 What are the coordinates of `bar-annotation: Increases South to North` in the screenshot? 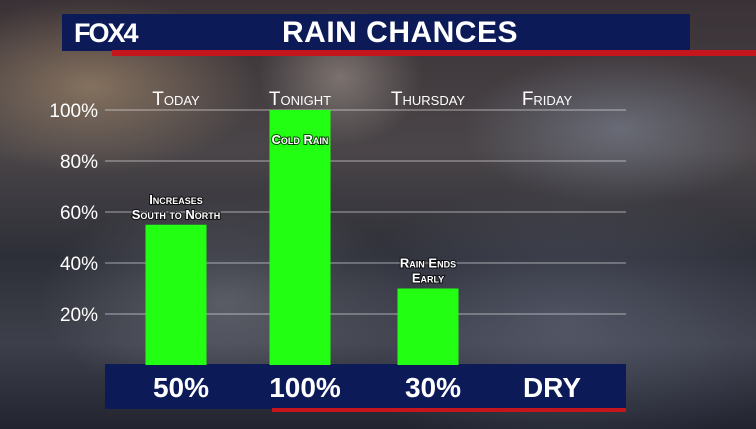 It's located at (176, 207).